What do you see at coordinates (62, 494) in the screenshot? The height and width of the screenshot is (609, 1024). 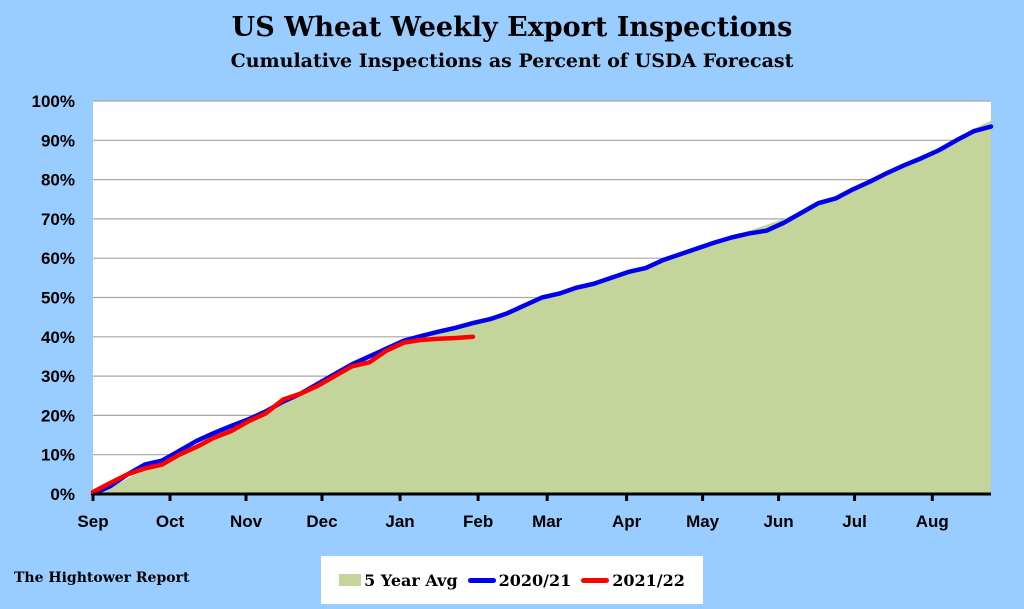 I see `y-tick-label: 0%` at bounding box center [62, 494].